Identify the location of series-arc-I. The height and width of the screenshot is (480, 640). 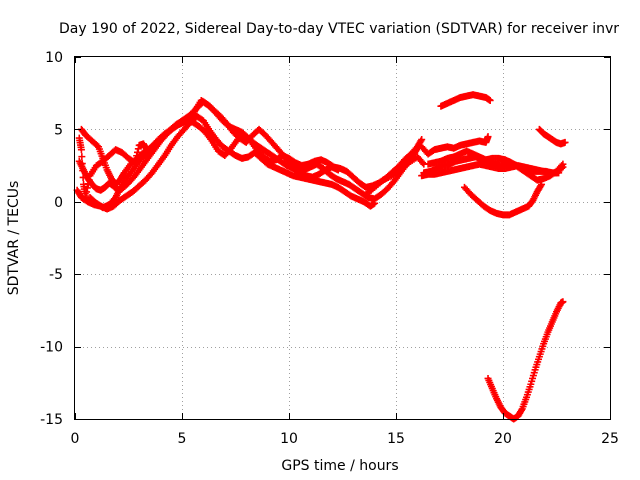
(492, 170).